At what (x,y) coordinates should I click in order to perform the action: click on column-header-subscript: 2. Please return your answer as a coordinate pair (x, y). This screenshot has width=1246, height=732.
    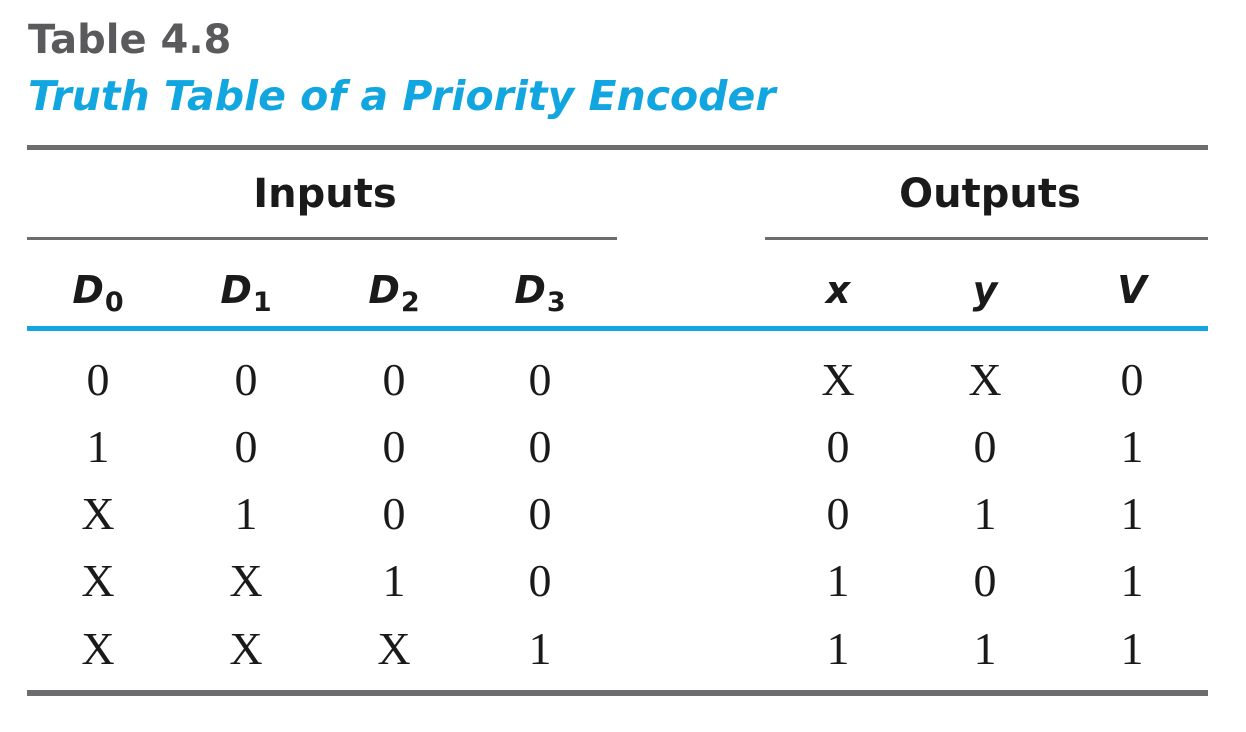
    Looking at the image, I should click on (410, 302).